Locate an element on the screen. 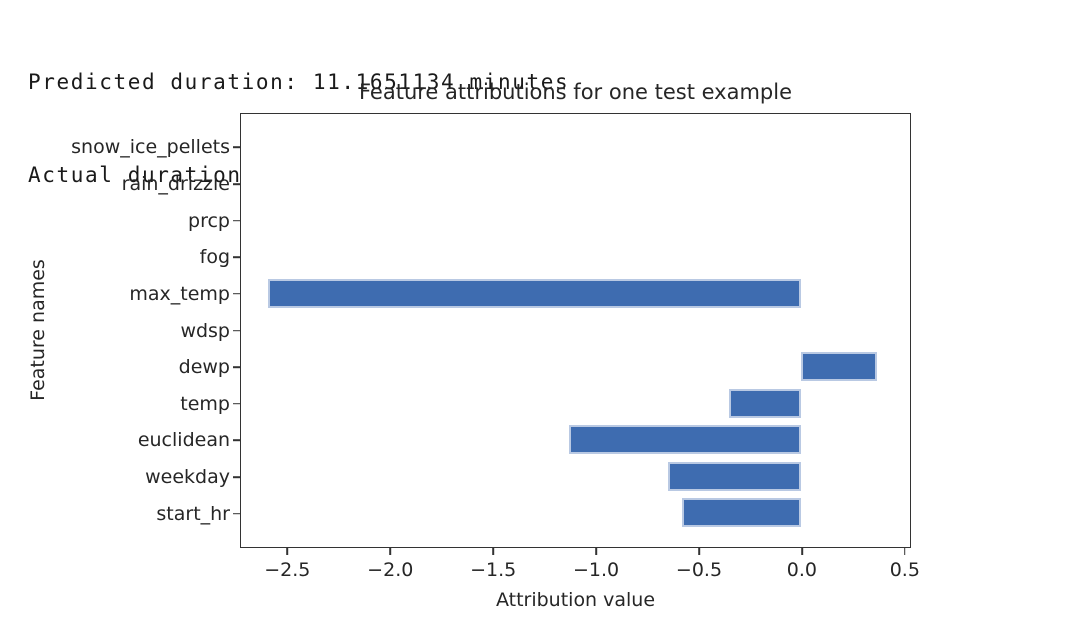 This screenshot has width=1080, height=624. ytick-label-euclidean: euclidean is located at coordinates (183, 440).